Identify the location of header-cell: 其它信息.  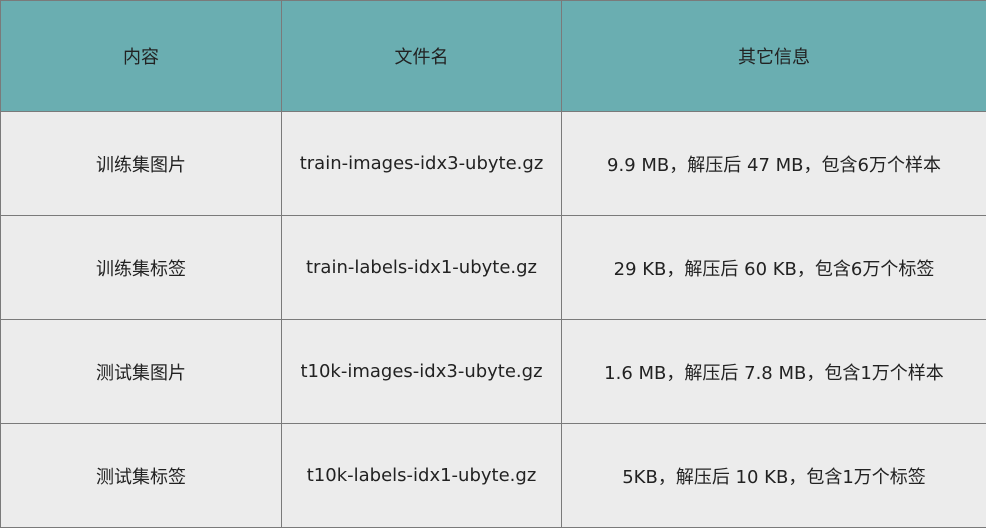
(773, 56).